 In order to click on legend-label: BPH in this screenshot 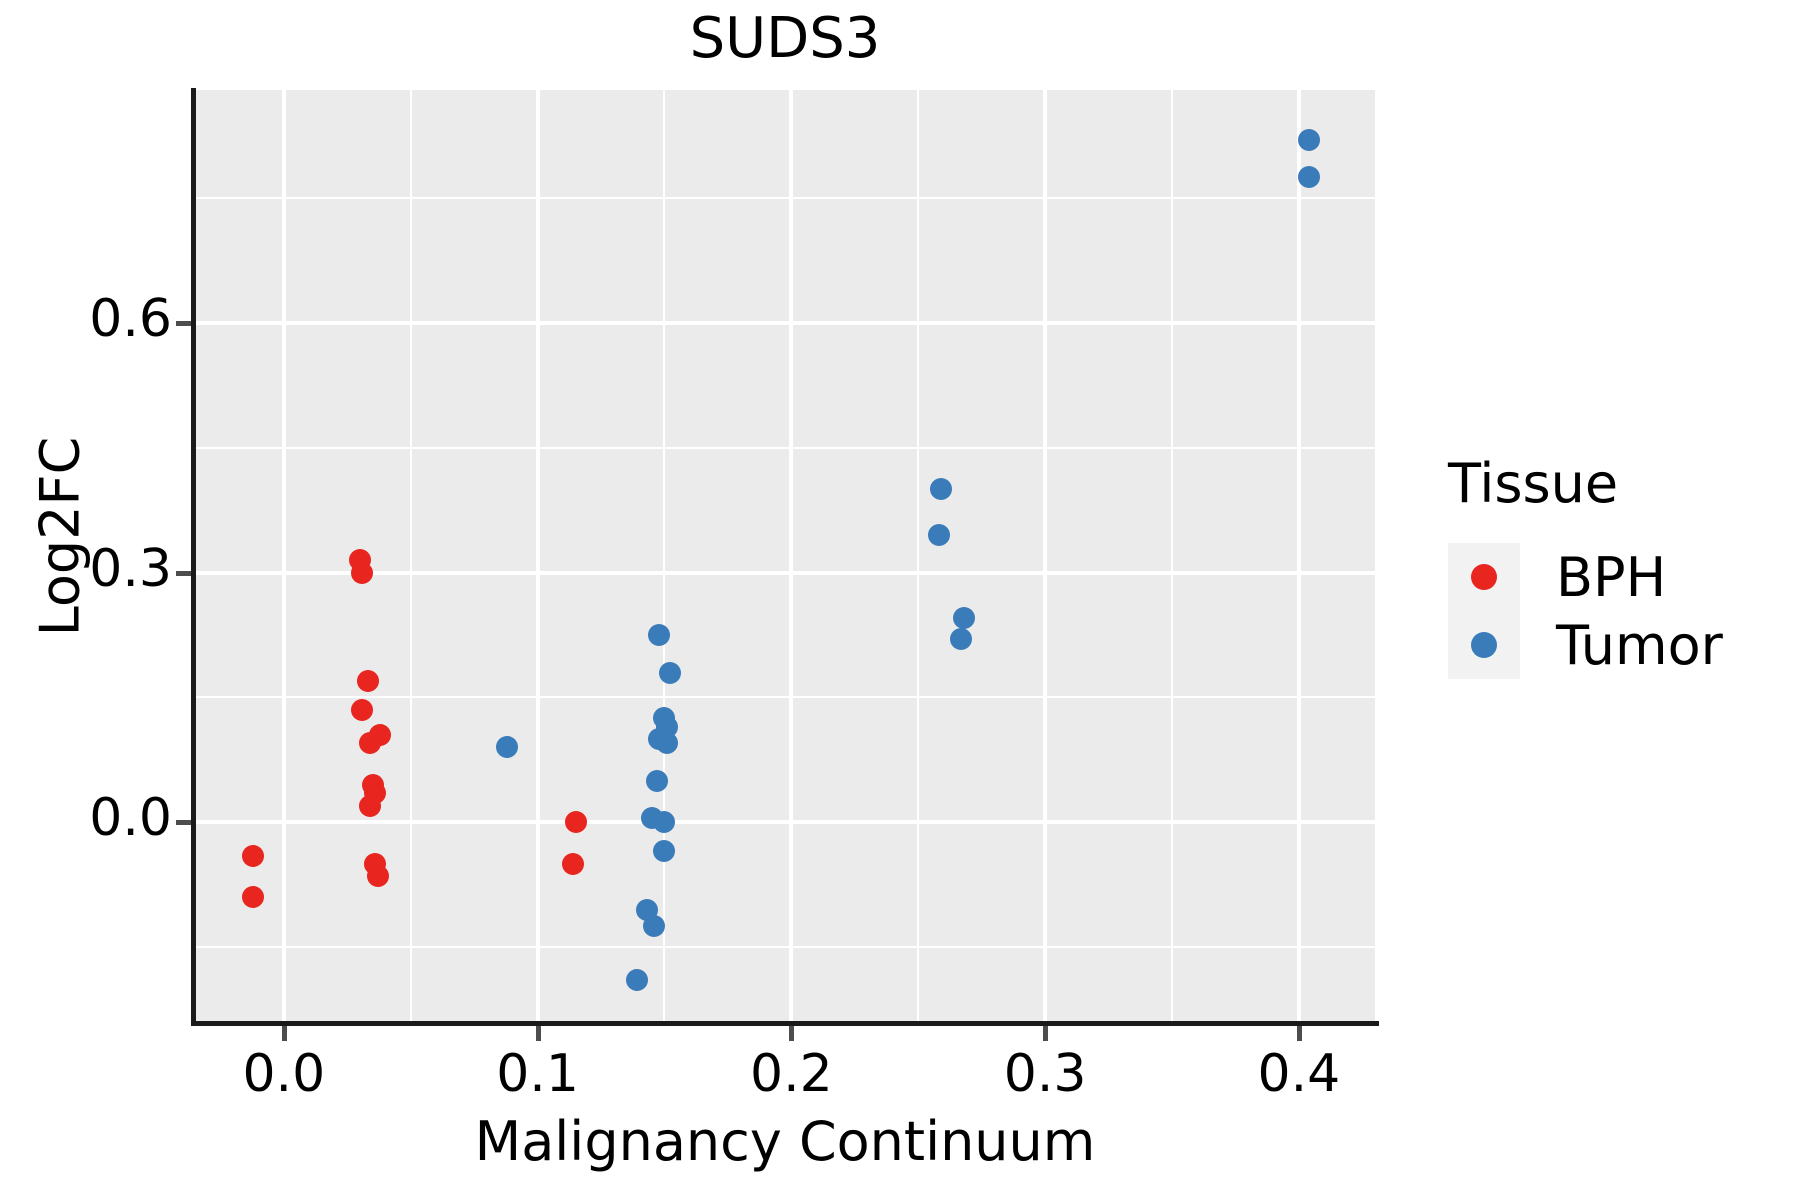, I will do `click(1611, 577)`.